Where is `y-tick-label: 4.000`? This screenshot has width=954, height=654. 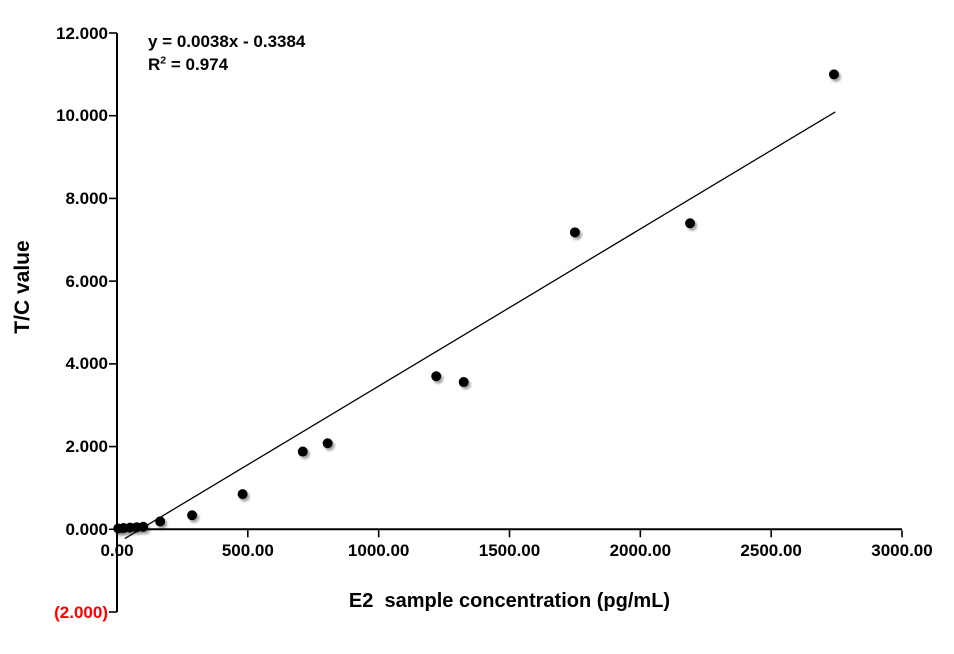
y-tick-label: 4.000 is located at coordinates (86, 364).